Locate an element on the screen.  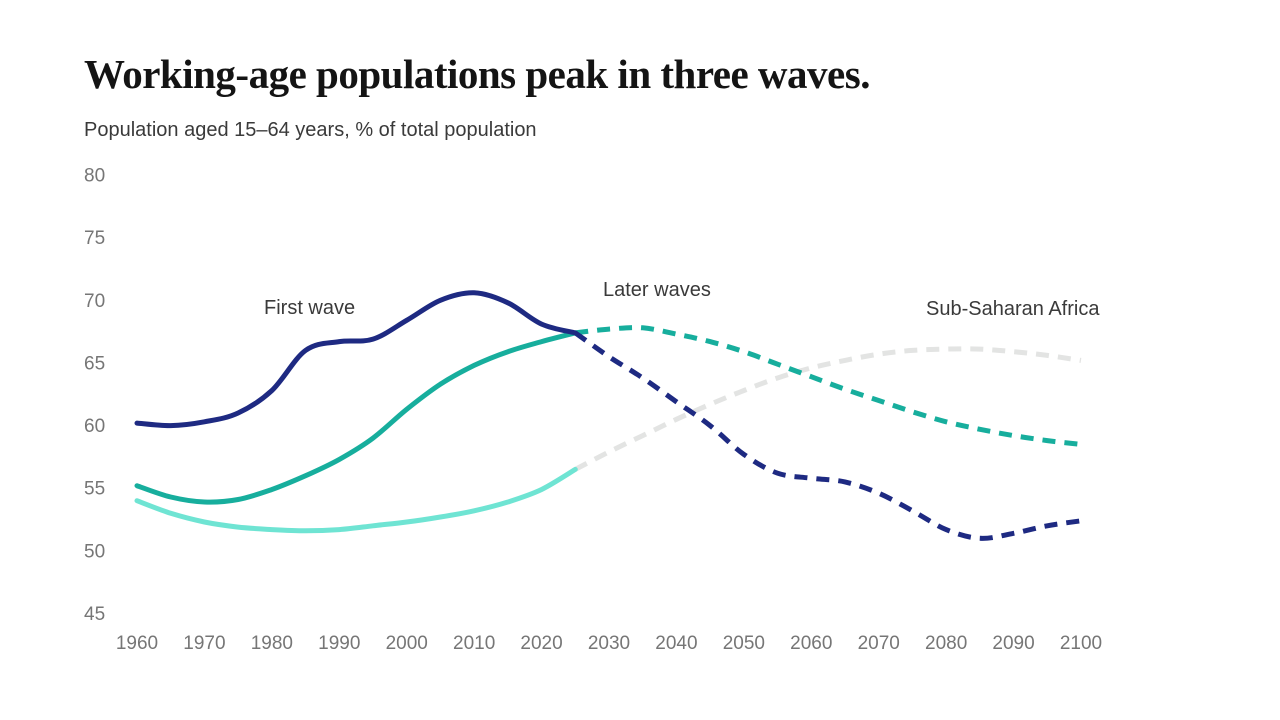
x-tick-label: 2080 is located at coordinates (946, 643).